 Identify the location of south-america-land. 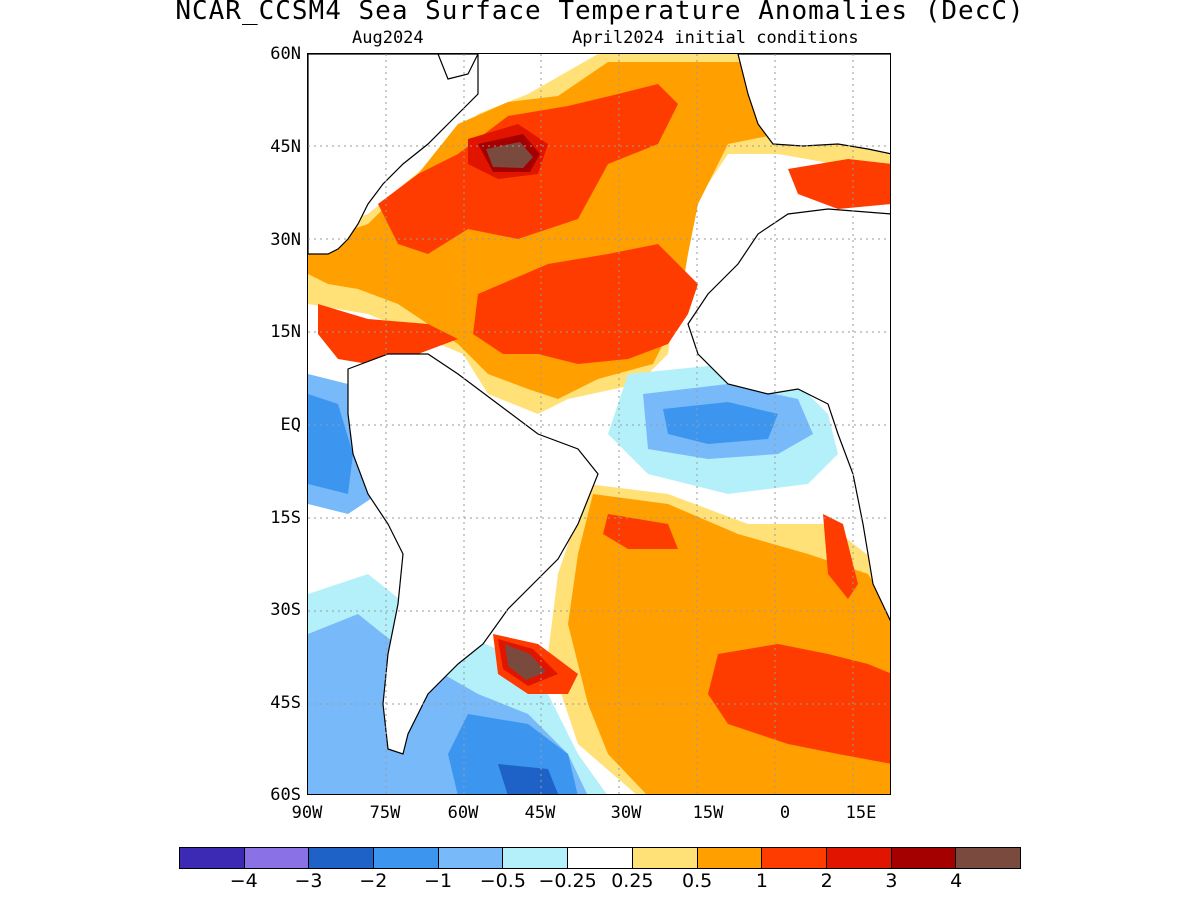
(473, 554).